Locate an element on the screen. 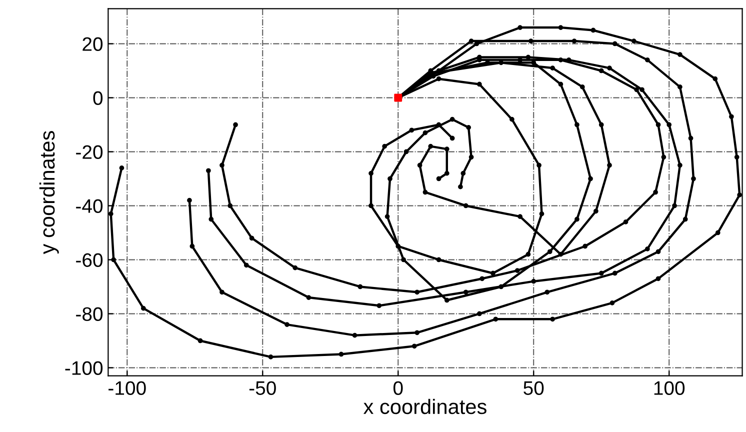 This screenshot has height=432, width=746. x-tick-label: 50 is located at coordinates (534, 388).